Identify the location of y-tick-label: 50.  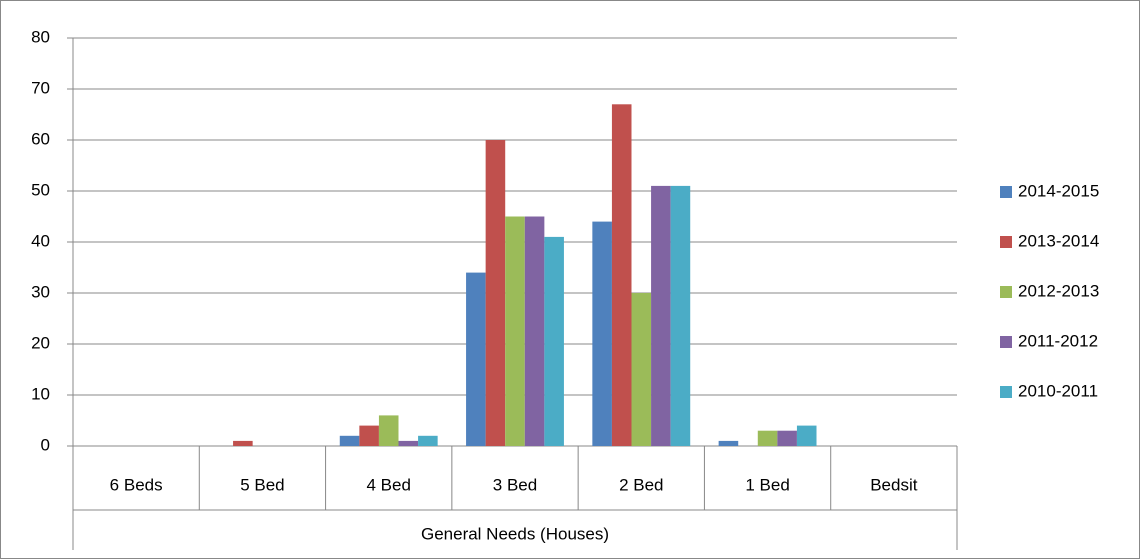
(40, 189).